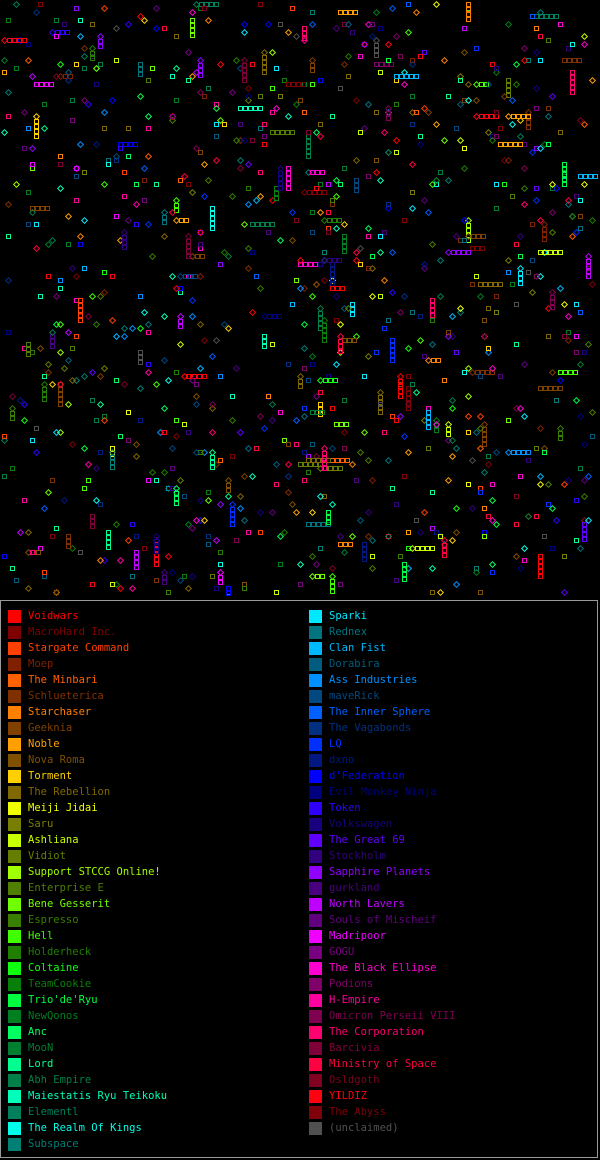  Describe the element at coordinates (342, 760) in the screenshot. I see `legend-label: dxno` at that location.